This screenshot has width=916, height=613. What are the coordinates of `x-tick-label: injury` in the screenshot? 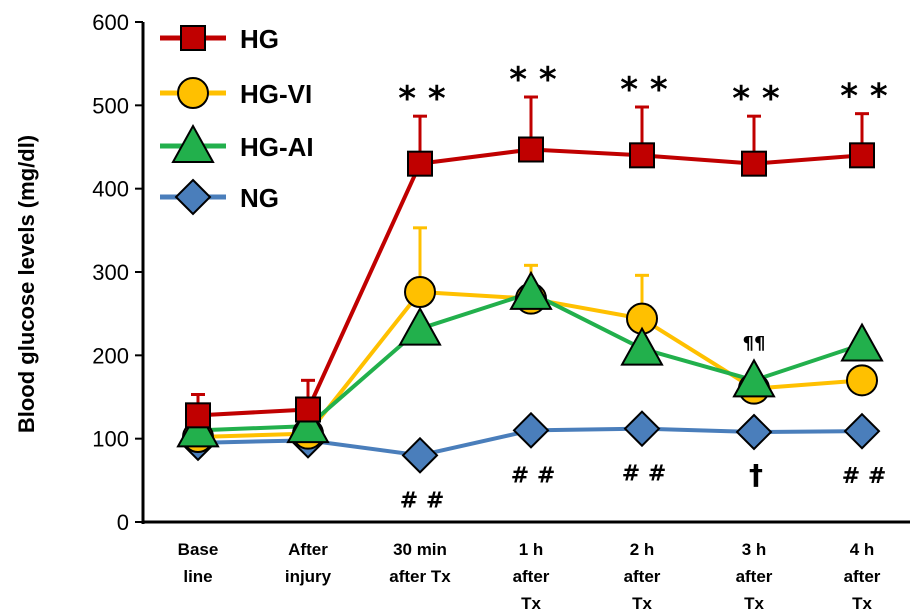 It's located at (308, 576).